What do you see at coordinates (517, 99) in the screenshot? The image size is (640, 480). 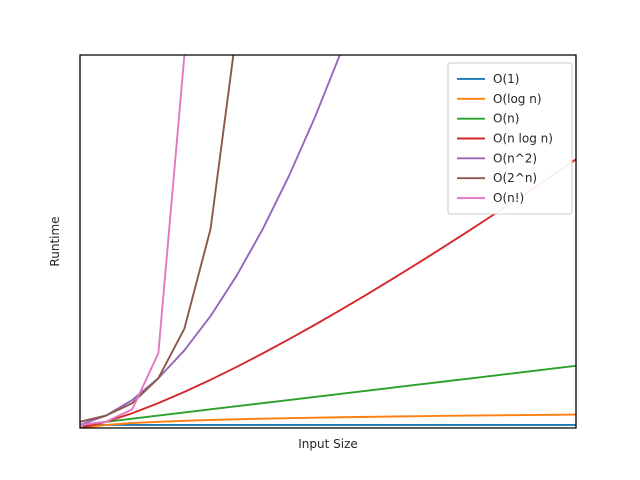 I see `legend-label-1: O(log n)` at bounding box center [517, 99].